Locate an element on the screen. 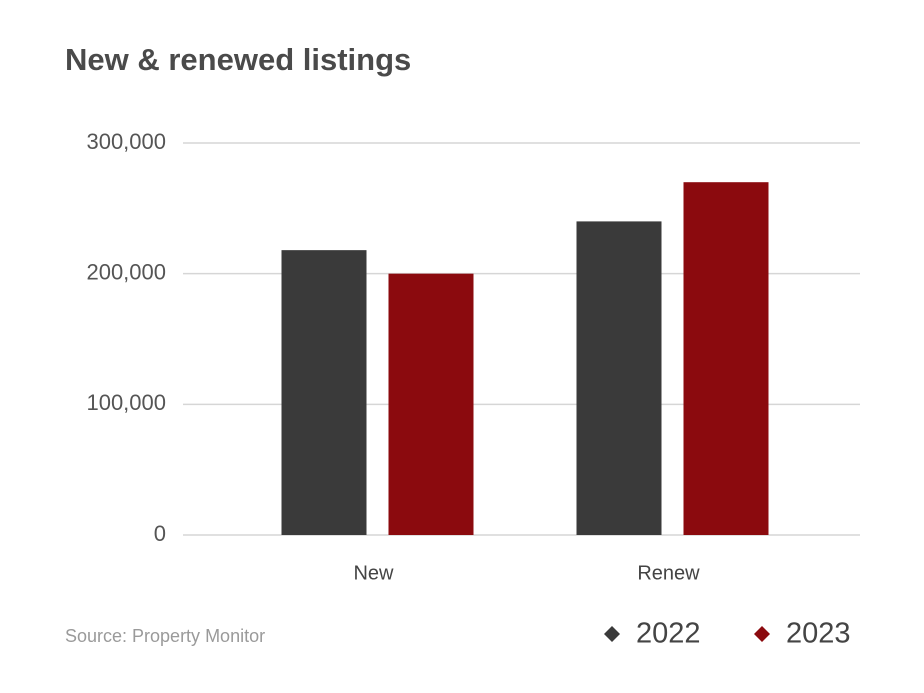 The height and width of the screenshot is (693, 924). x-tick-label: New is located at coordinates (373, 573).